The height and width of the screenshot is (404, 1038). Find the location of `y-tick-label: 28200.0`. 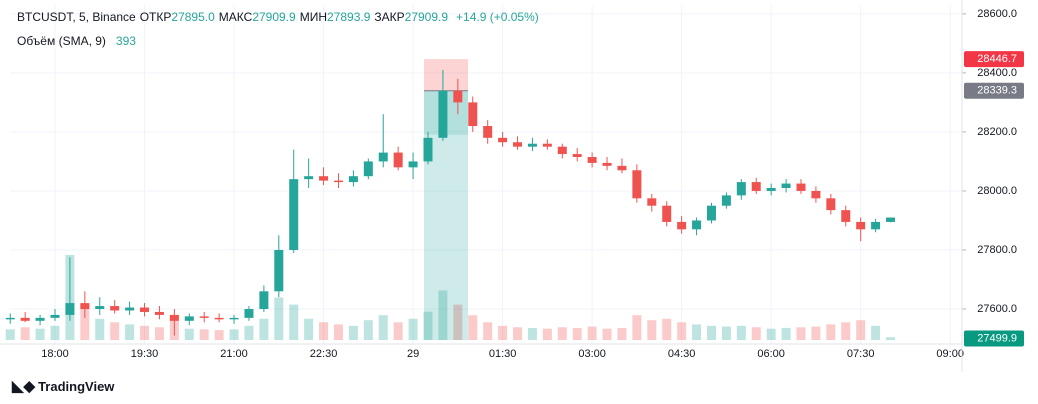

y-tick-label: 28200.0 is located at coordinates (997, 132).